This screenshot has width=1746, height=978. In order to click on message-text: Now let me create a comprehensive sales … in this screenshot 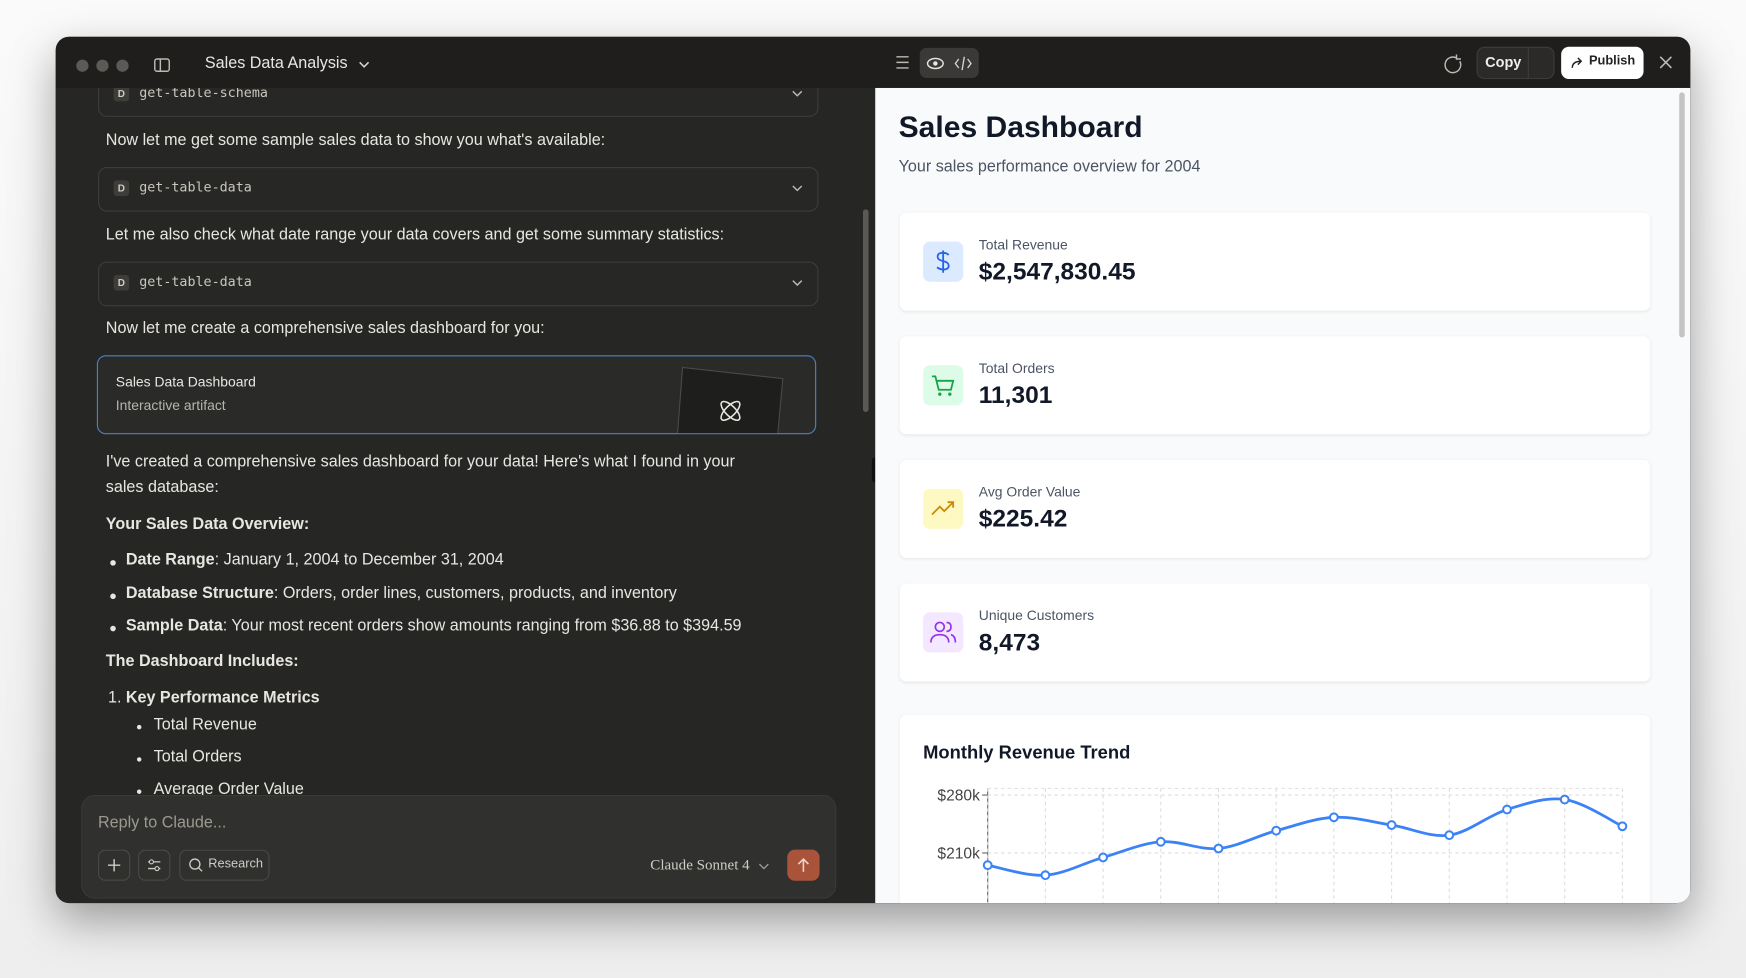, I will do `click(325, 328)`.